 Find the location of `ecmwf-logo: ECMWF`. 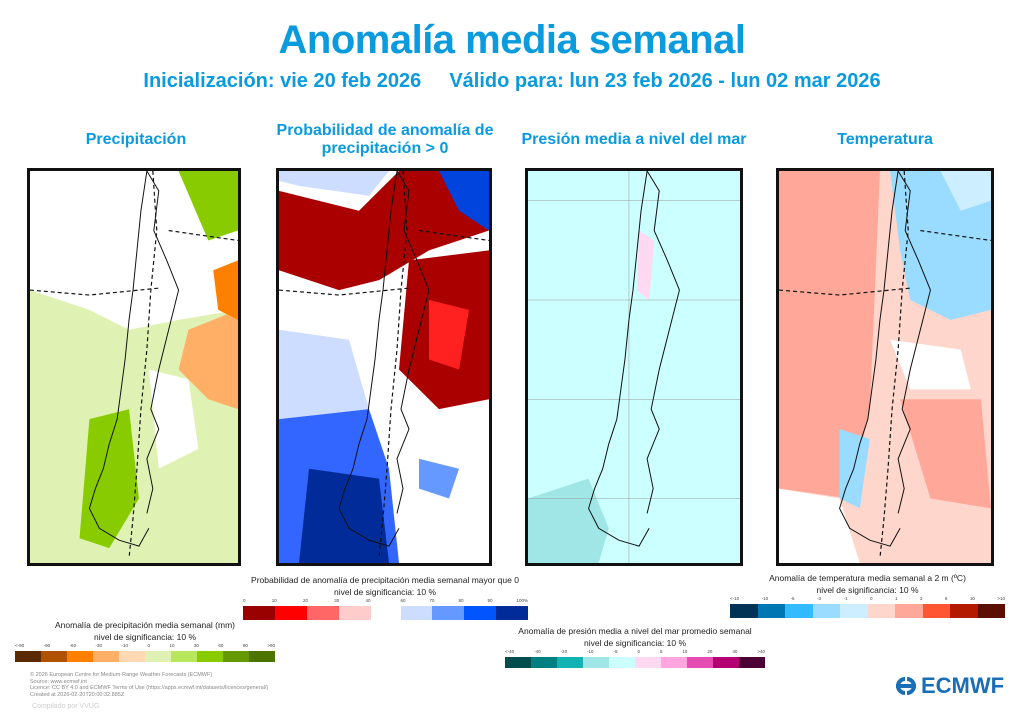

ecmwf-logo: ECMWF is located at coordinates (948, 686).